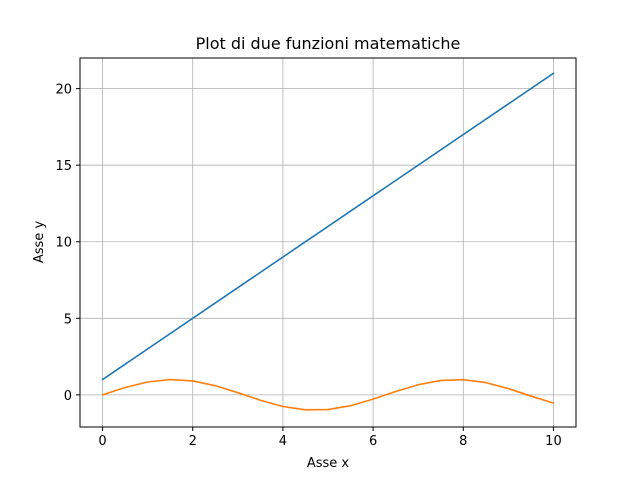 This screenshot has width=640, height=480. What do you see at coordinates (553, 441) in the screenshot?
I see `x-tick-label: 10` at bounding box center [553, 441].